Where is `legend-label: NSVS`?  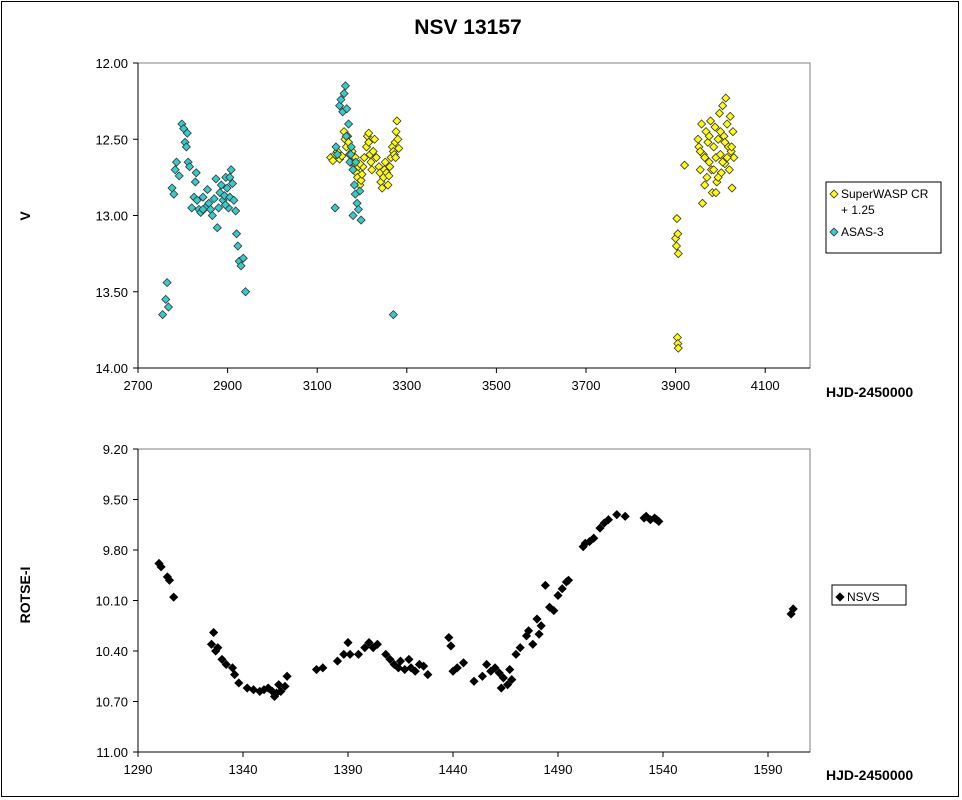 legend-label: NSVS is located at coordinates (863, 597).